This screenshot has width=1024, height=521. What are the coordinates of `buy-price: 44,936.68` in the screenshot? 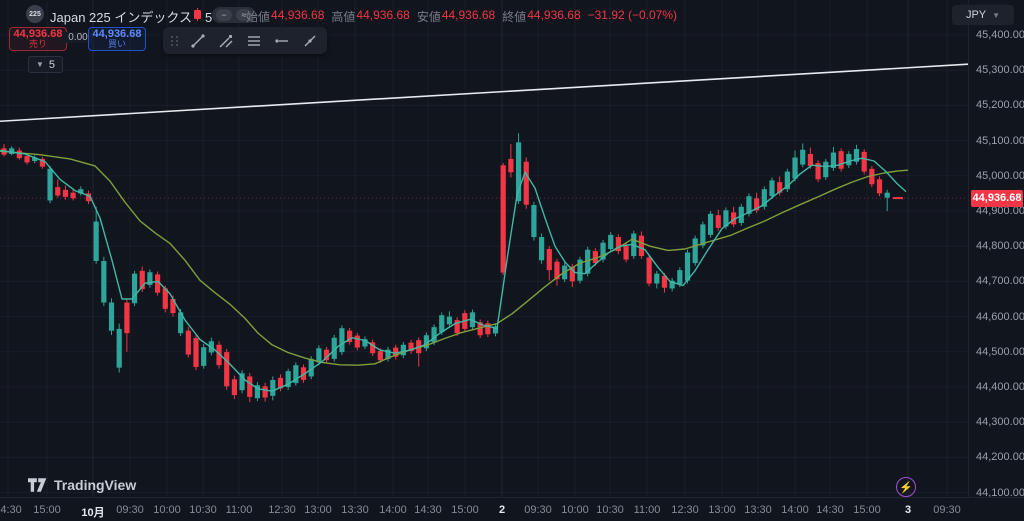 It's located at (117, 33).